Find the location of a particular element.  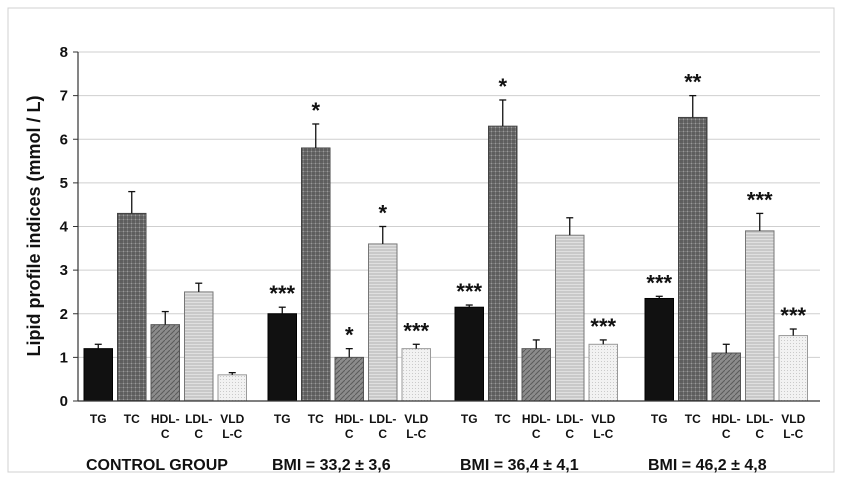

y-tick-label: 6 is located at coordinates (64, 139).